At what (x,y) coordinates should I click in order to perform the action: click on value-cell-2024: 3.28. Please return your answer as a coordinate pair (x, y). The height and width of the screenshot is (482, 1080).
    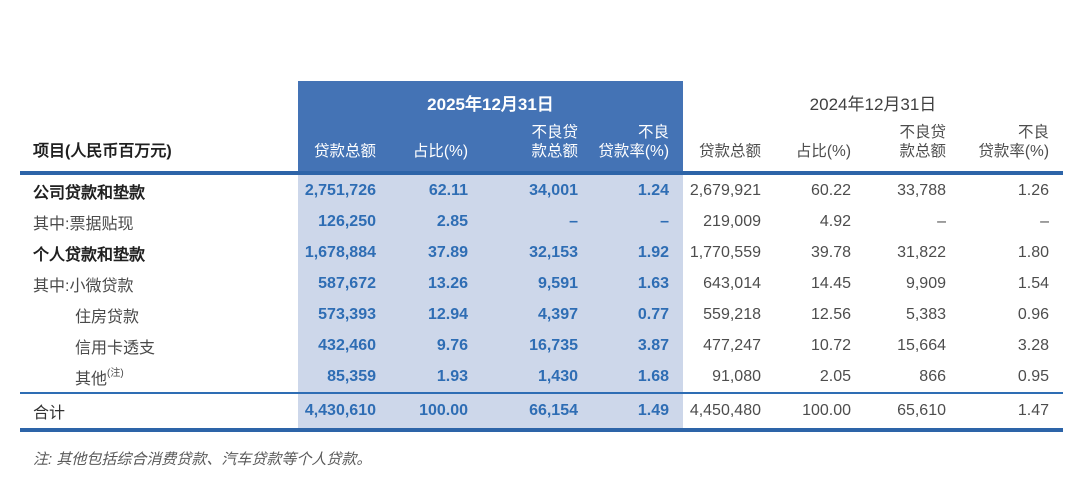
    Looking at the image, I should click on (1033, 345).